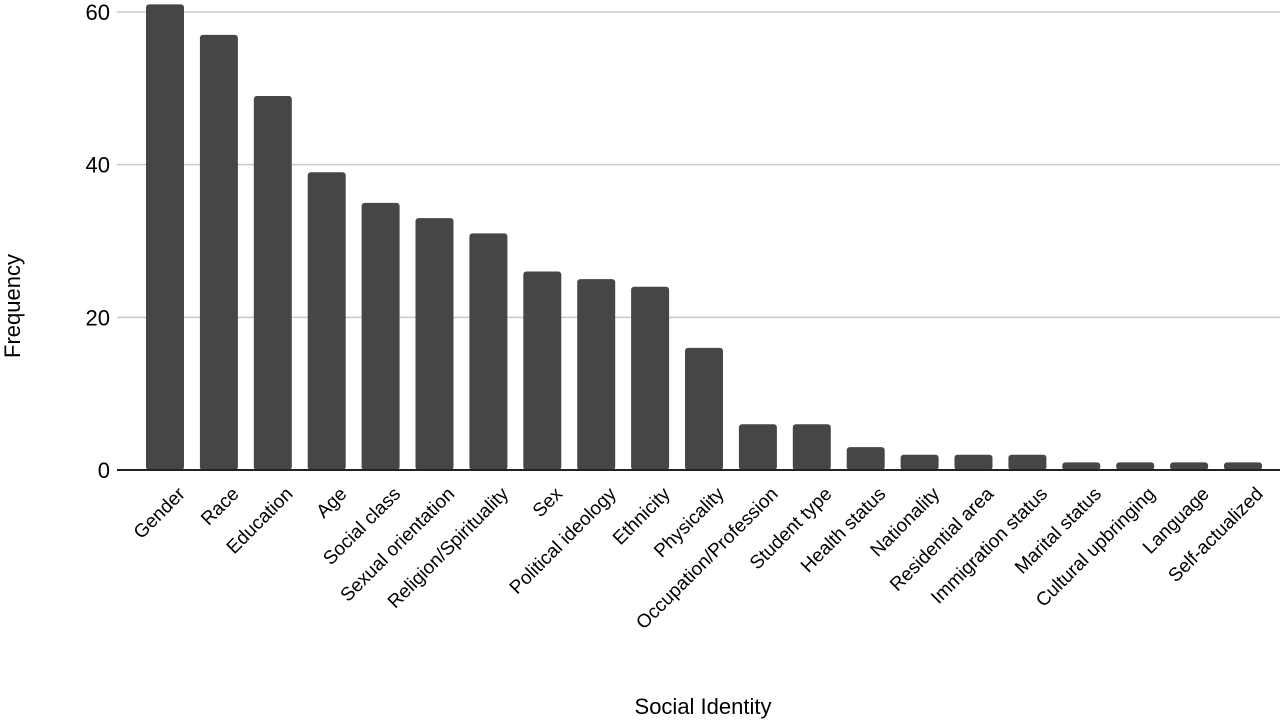  Describe the element at coordinates (548, 502) in the screenshot. I see `x-tick-label: Sex` at that location.